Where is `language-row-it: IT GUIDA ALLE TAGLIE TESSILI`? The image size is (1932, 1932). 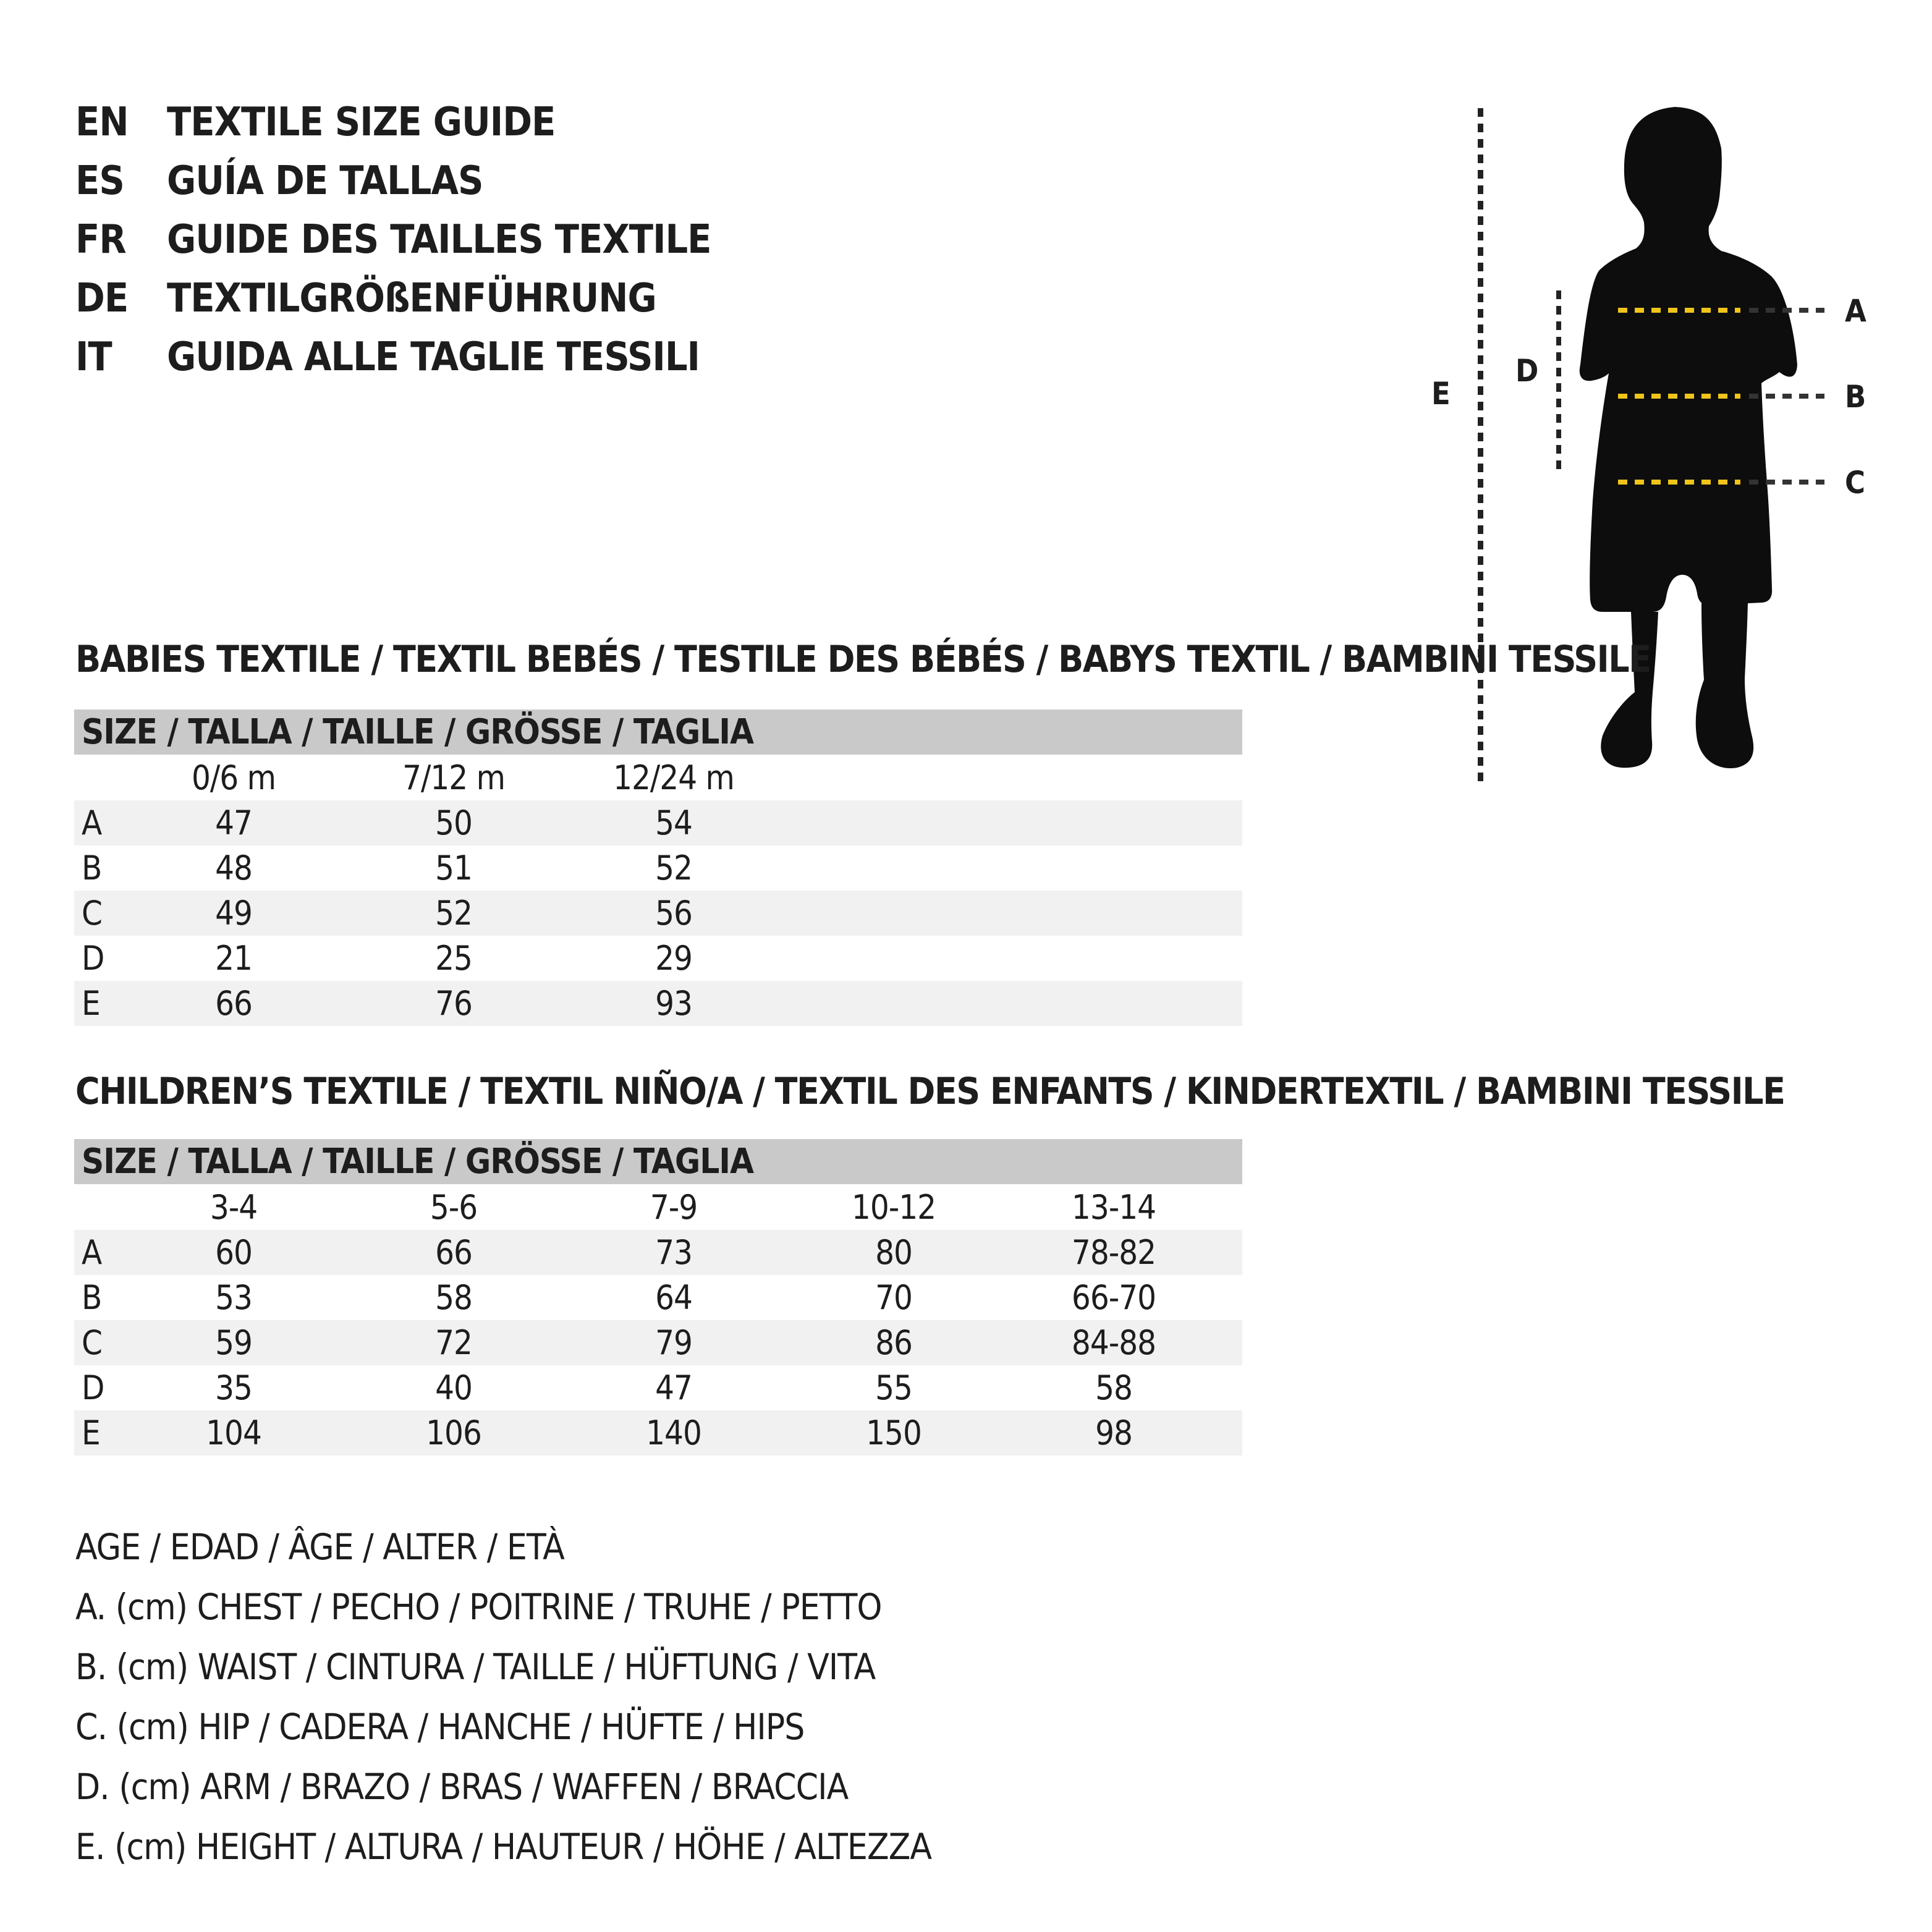 language-row-it: IT GUIDA ALLE TAGLIE TESSILI is located at coordinates (393, 357).